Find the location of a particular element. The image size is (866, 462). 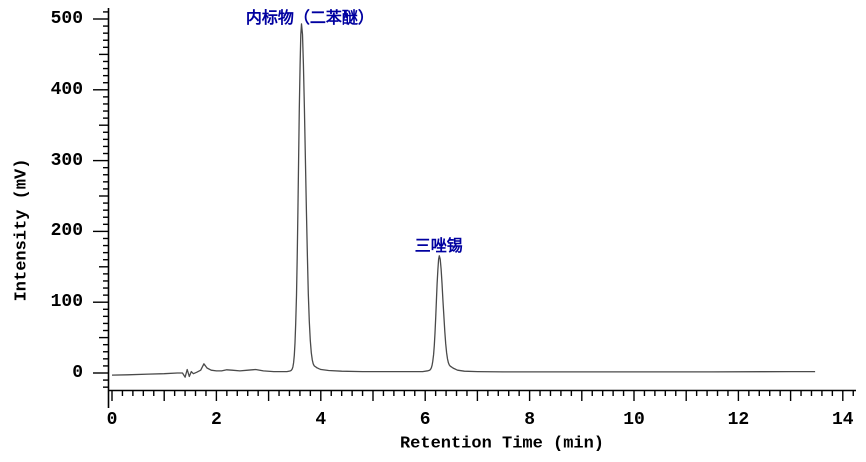

x-tick-label-6: 6 is located at coordinates (425, 420).